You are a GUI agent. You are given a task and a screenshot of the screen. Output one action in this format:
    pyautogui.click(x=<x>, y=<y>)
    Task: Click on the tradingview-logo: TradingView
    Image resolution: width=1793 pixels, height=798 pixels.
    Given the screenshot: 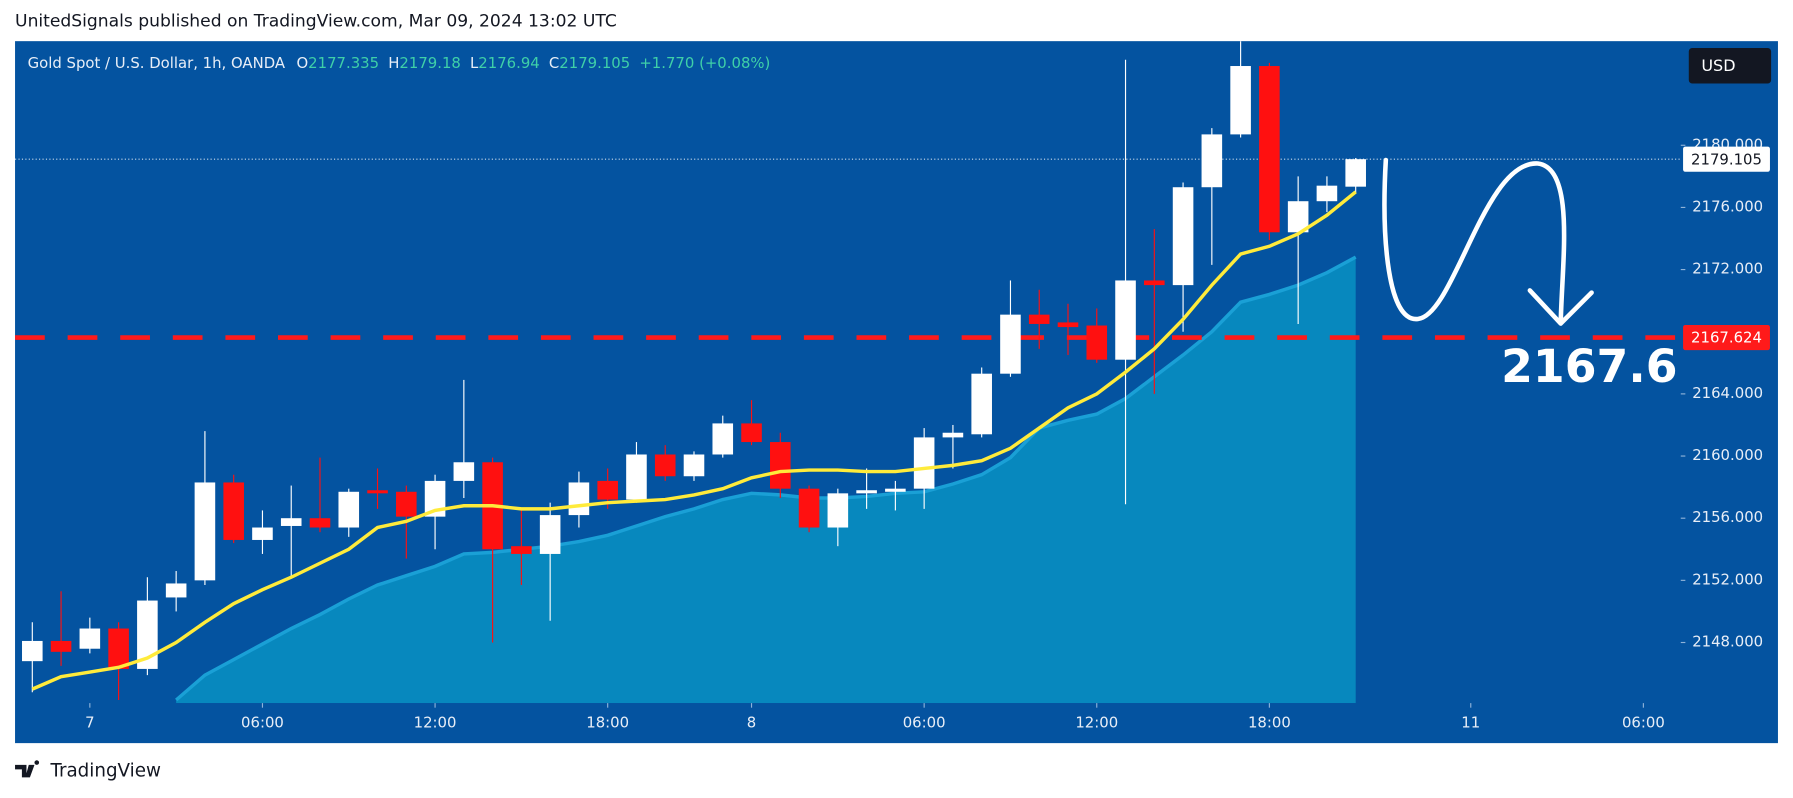 What is the action you would take?
    pyautogui.click(x=88, y=771)
    